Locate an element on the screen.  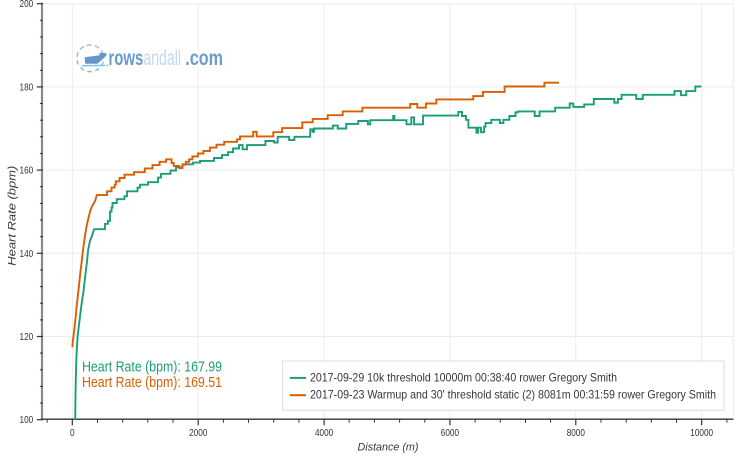
svg-text: andall is located at coordinates (162, 58).